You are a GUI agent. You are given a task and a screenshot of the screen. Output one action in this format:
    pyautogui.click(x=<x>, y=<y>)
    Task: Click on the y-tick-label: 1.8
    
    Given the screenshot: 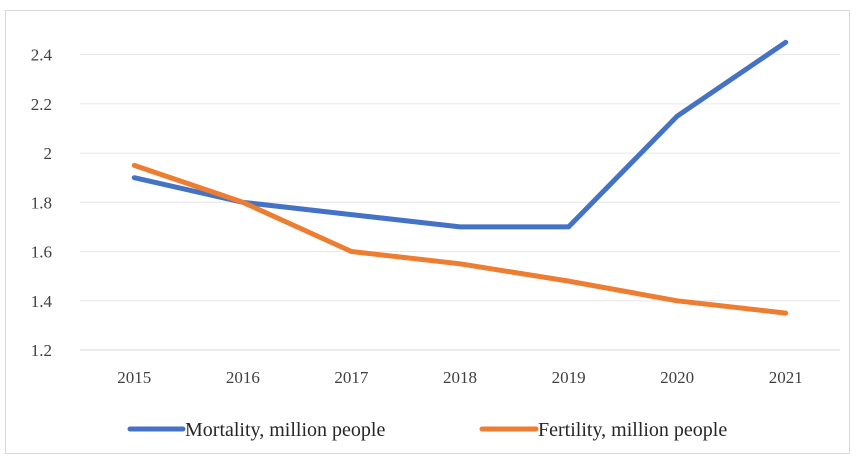 What is the action you would take?
    pyautogui.click(x=41, y=202)
    